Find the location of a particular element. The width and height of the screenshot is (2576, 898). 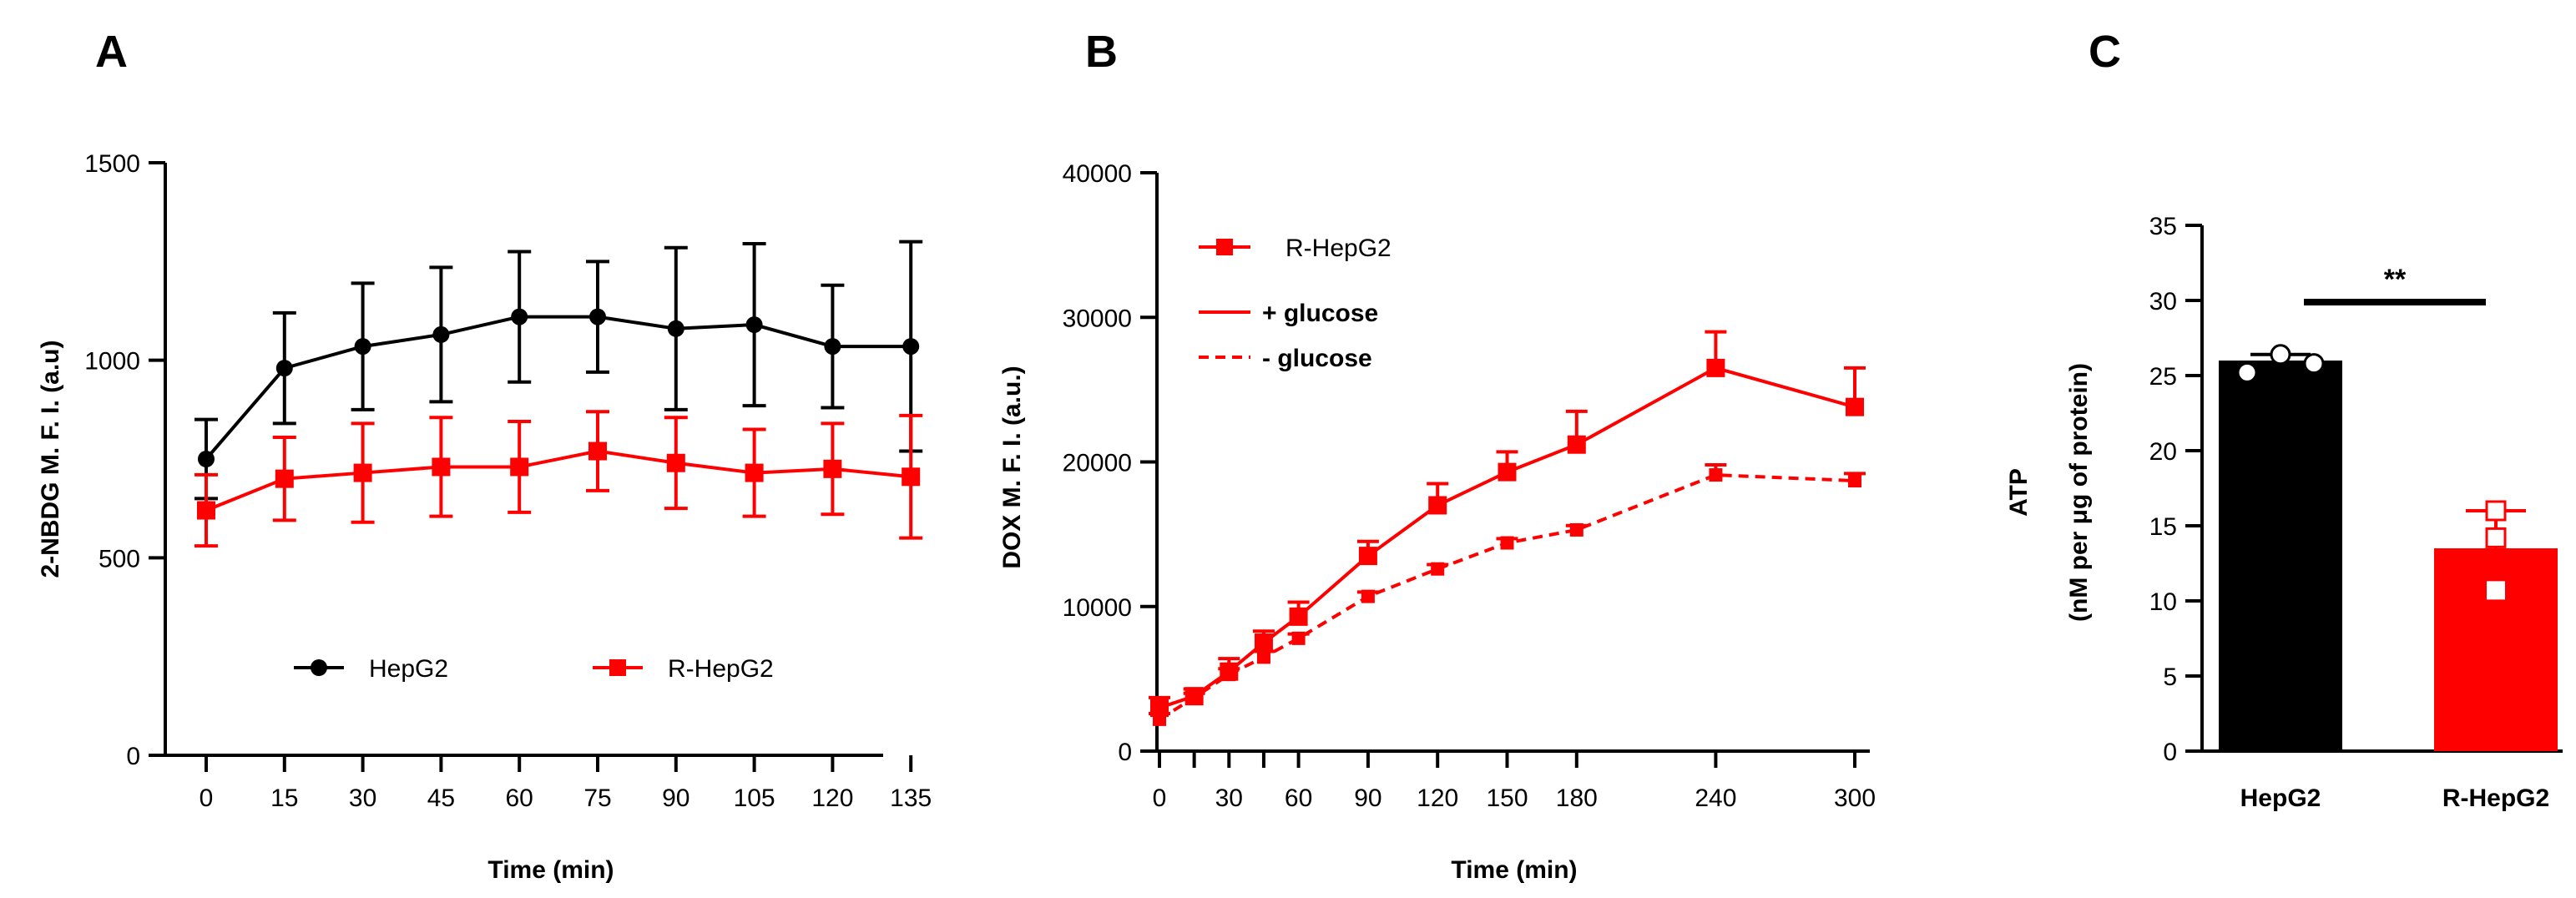

panel-a-y-tick-label-0: 0 is located at coordinates (133, 756).